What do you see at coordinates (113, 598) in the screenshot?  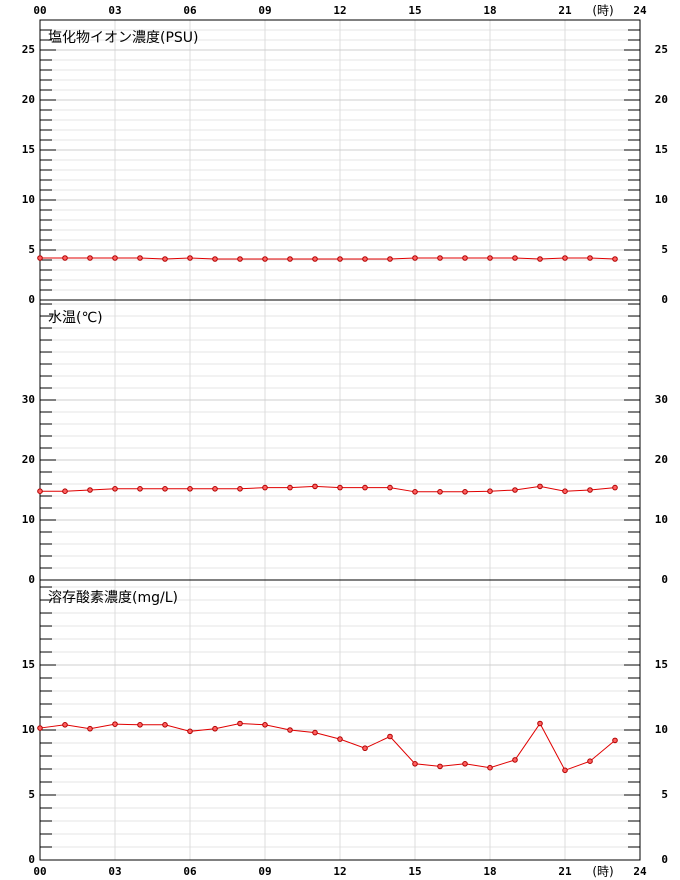 I see `panel-title: 溶存酸素濃度(mg/L)` at bounding box center [113, 598].